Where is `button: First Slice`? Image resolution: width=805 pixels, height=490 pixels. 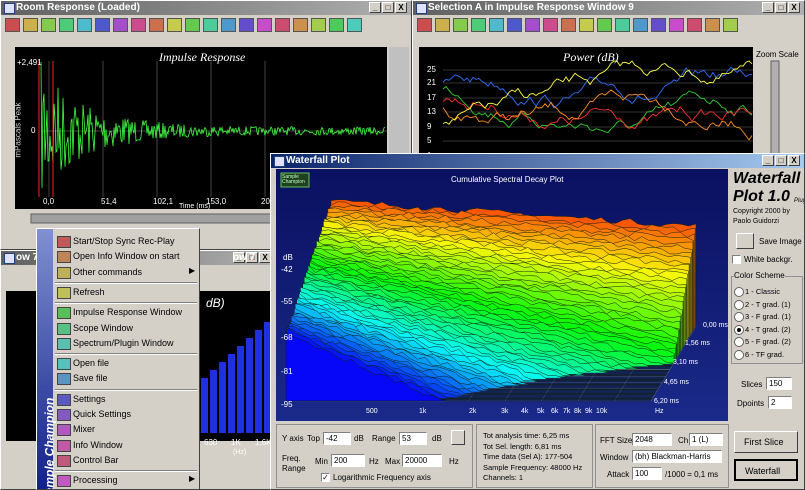
button: First Slice is located at coordinates (766, 442).